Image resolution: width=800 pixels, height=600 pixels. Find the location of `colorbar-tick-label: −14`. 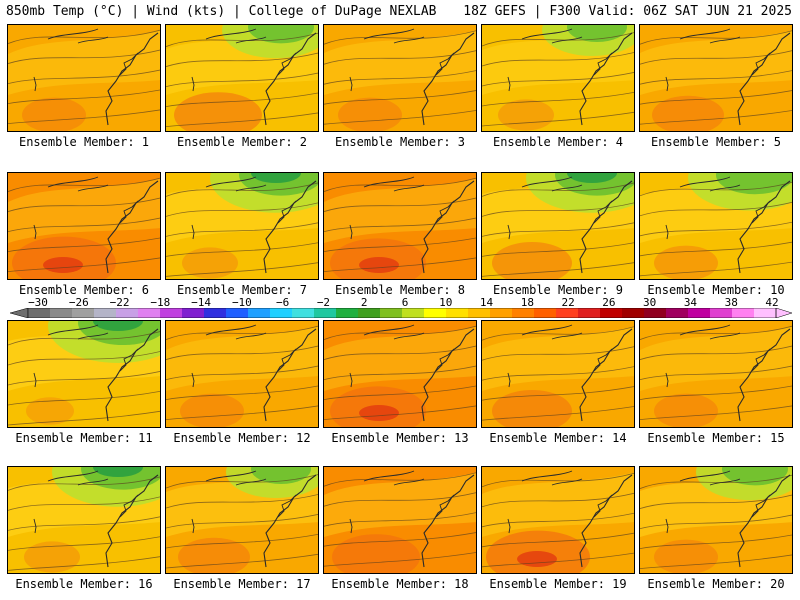

colorbar-tick-label: −14 is located at coordinates (201, 302).